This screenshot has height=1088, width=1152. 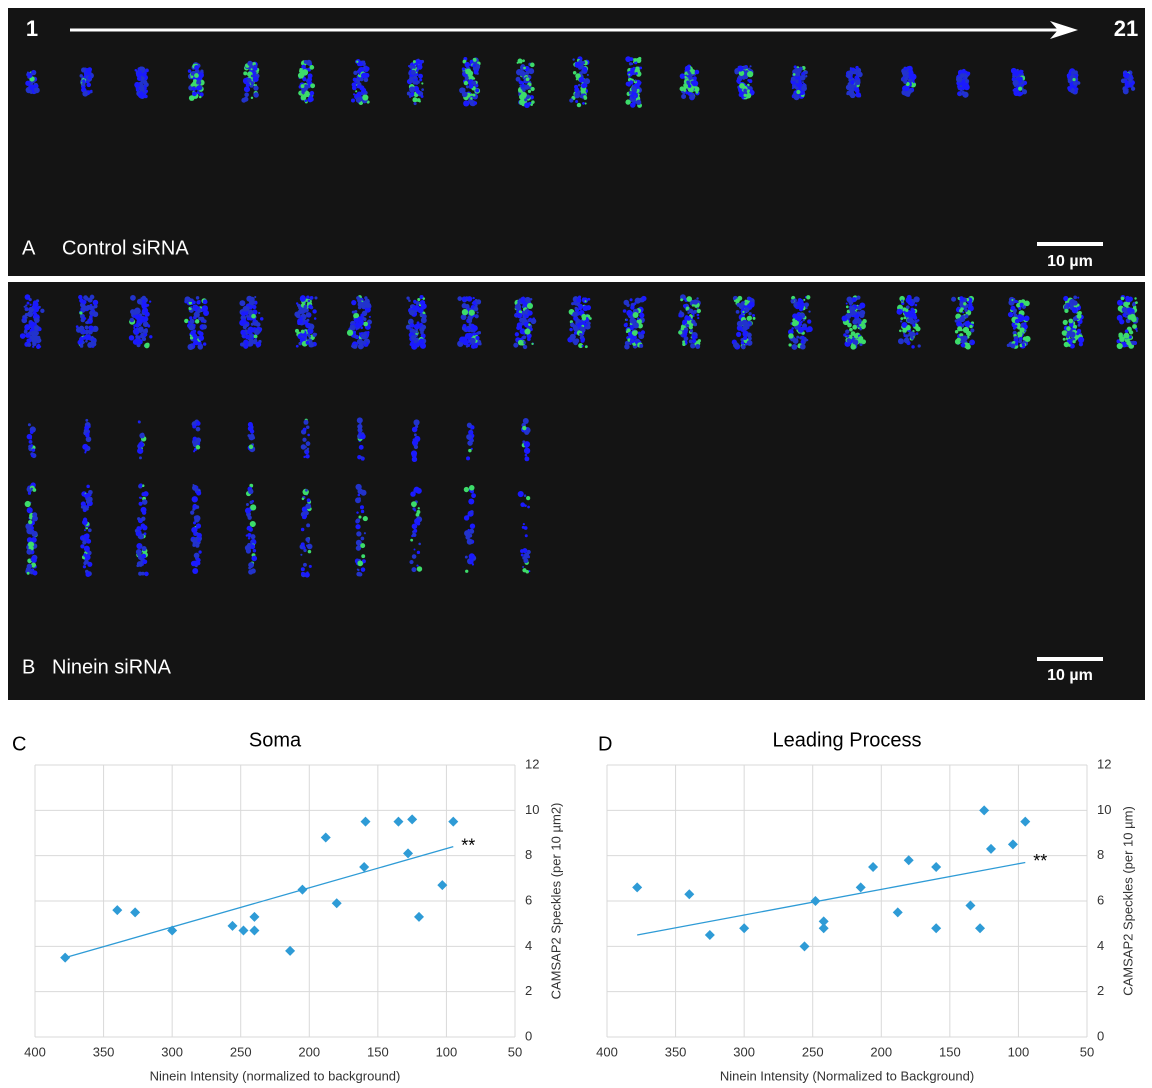 I want to click on point, so click(x=689, y=894).